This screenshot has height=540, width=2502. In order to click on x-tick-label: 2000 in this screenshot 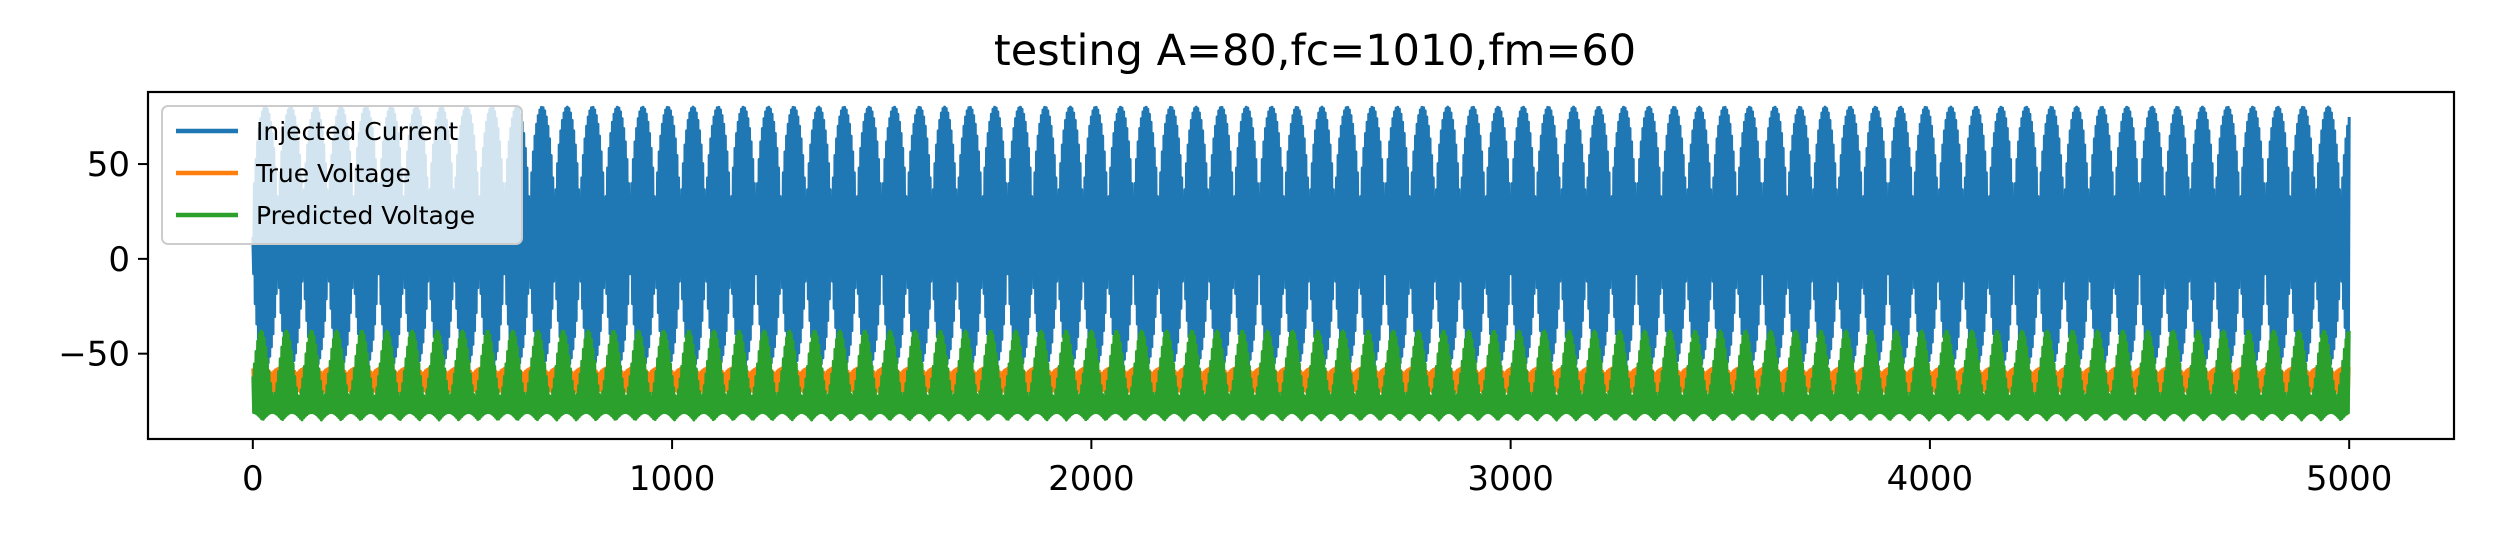, I will do `click(1091, 479)`.